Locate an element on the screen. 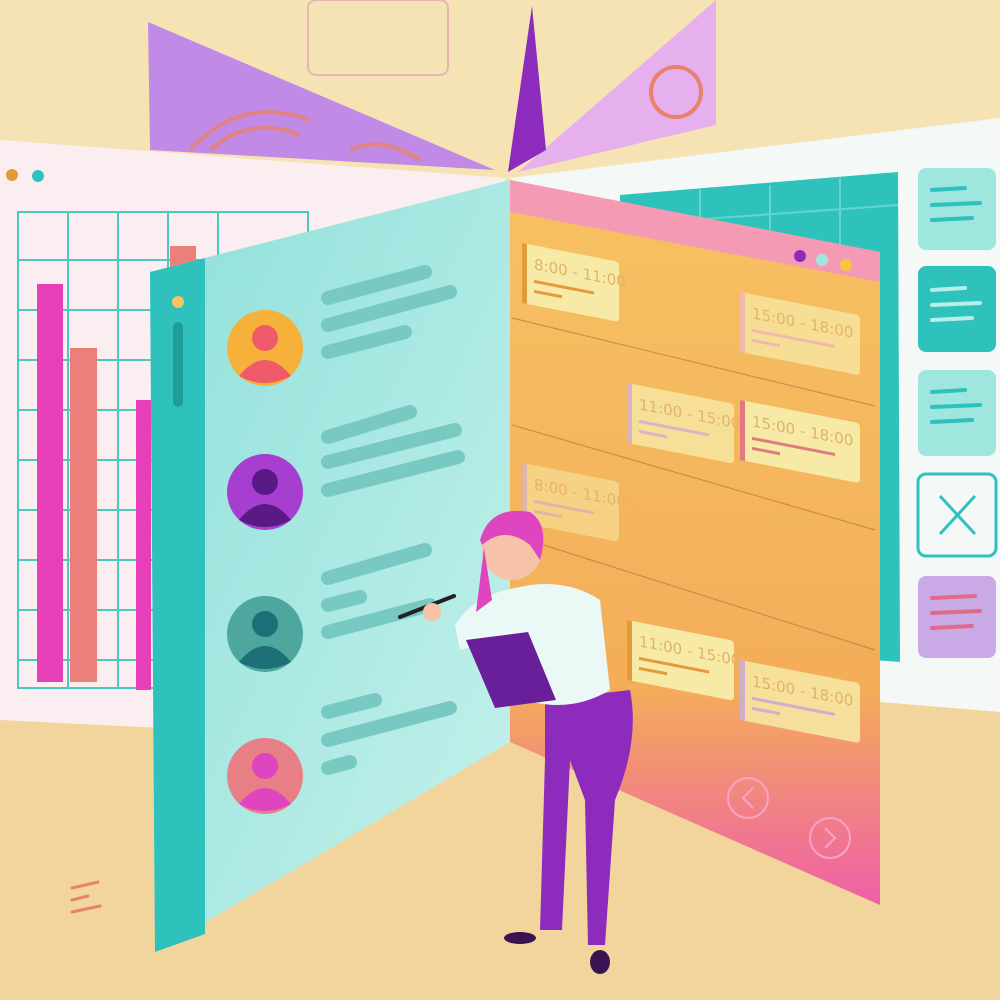 The width and height of the screenshot is (1000, 1000). prev-button is located at coordinates (748, 798).